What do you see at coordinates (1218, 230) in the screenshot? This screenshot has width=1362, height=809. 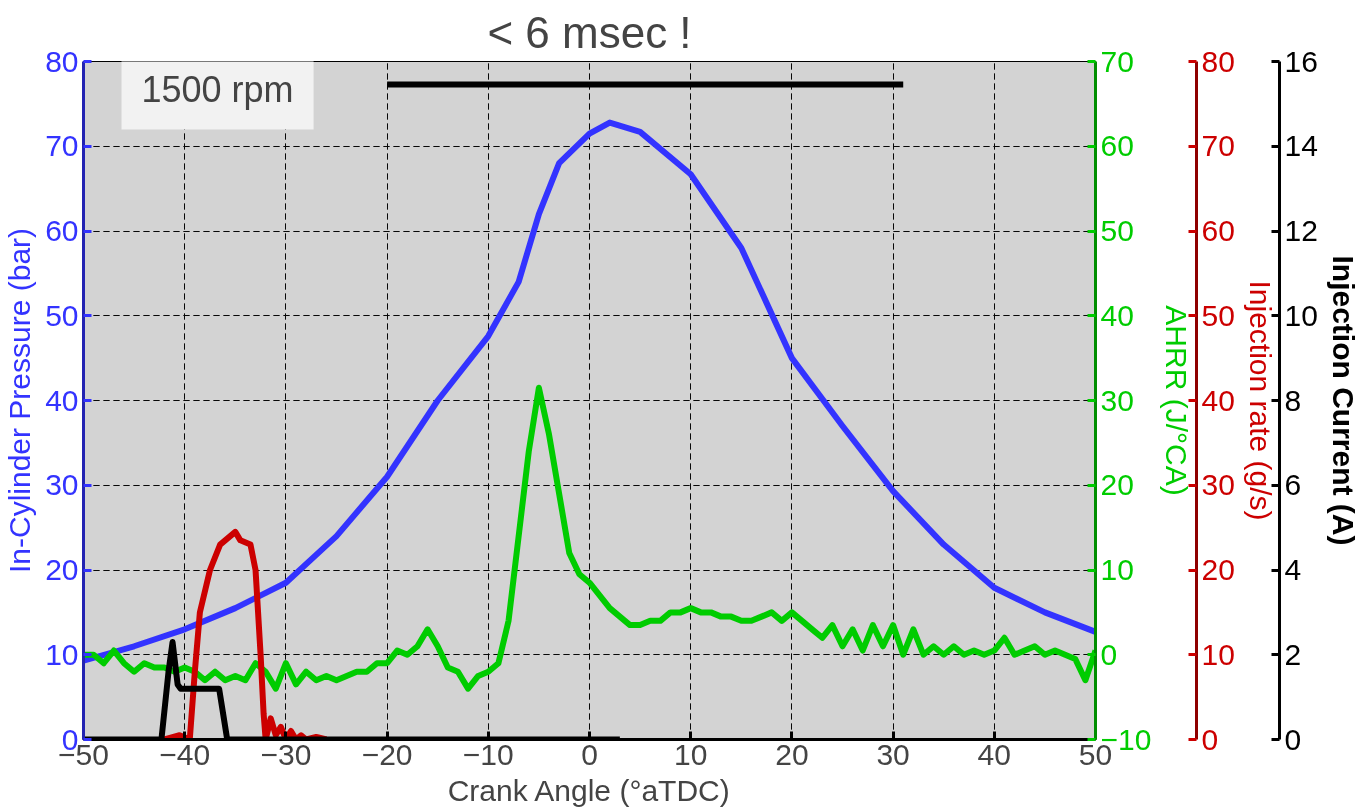 I see `y3-tick-label: 60` at bounding box center [1218, 230].